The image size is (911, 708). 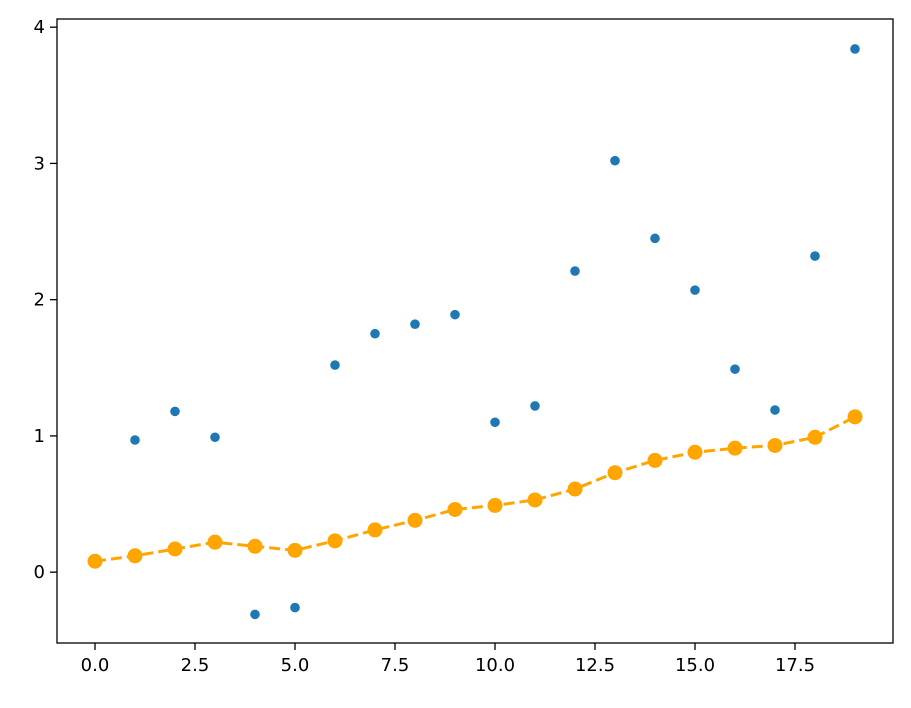 What do you see at coordinates (45, 300) in the screenshot?
I see `y-axis: 0 1 2 3 4` at bounding box center [45, 300].